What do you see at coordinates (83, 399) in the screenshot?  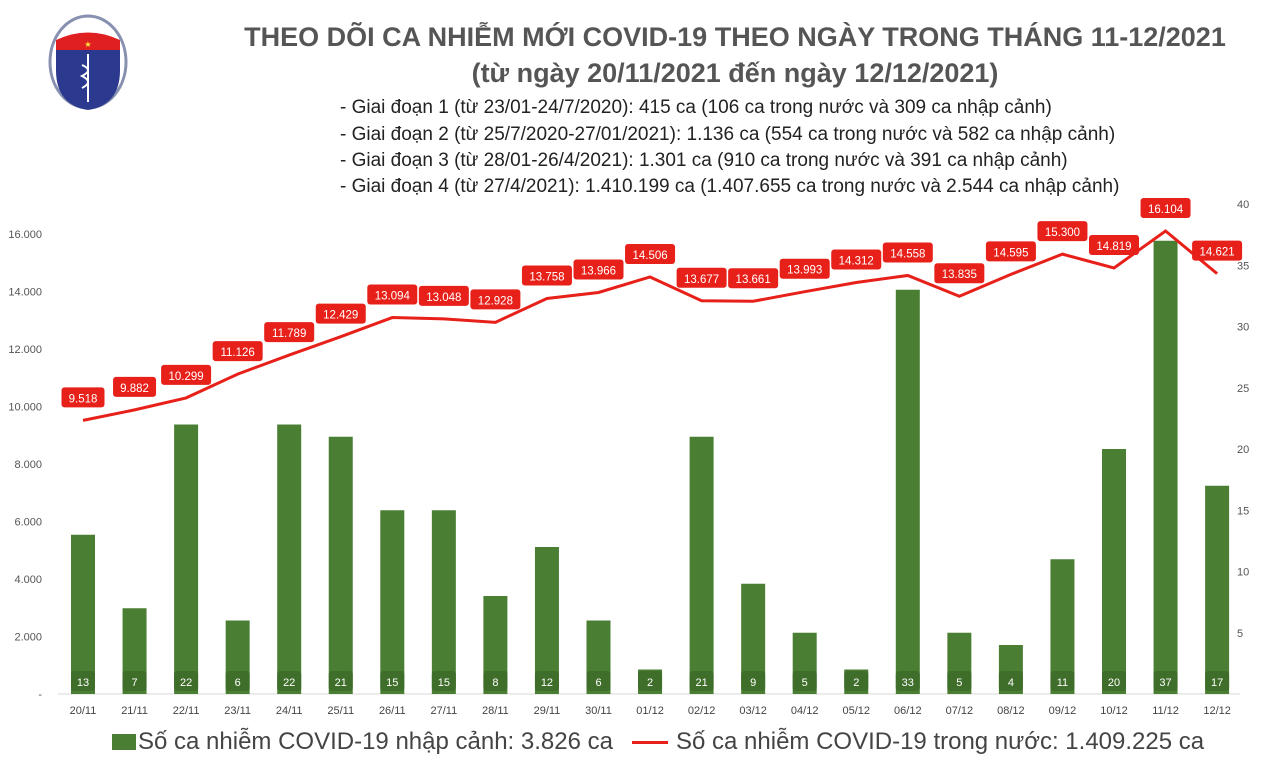 I see `line-label: 9.518` at bounding box center [83, 399].